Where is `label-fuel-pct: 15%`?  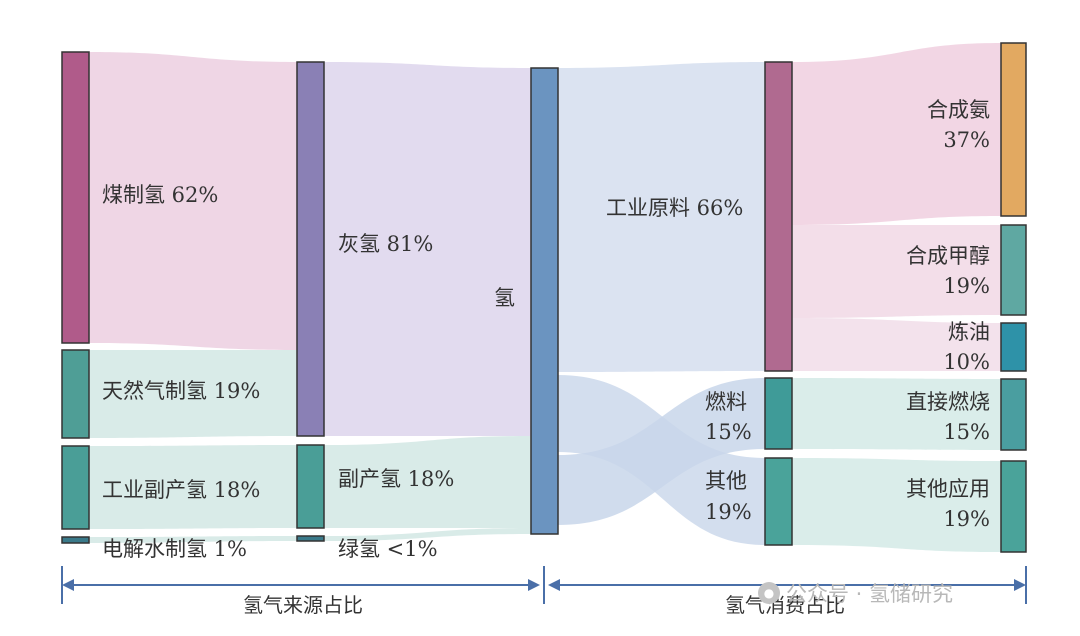
label-fuel-pct: 15% is located at coordinates (728, 432).